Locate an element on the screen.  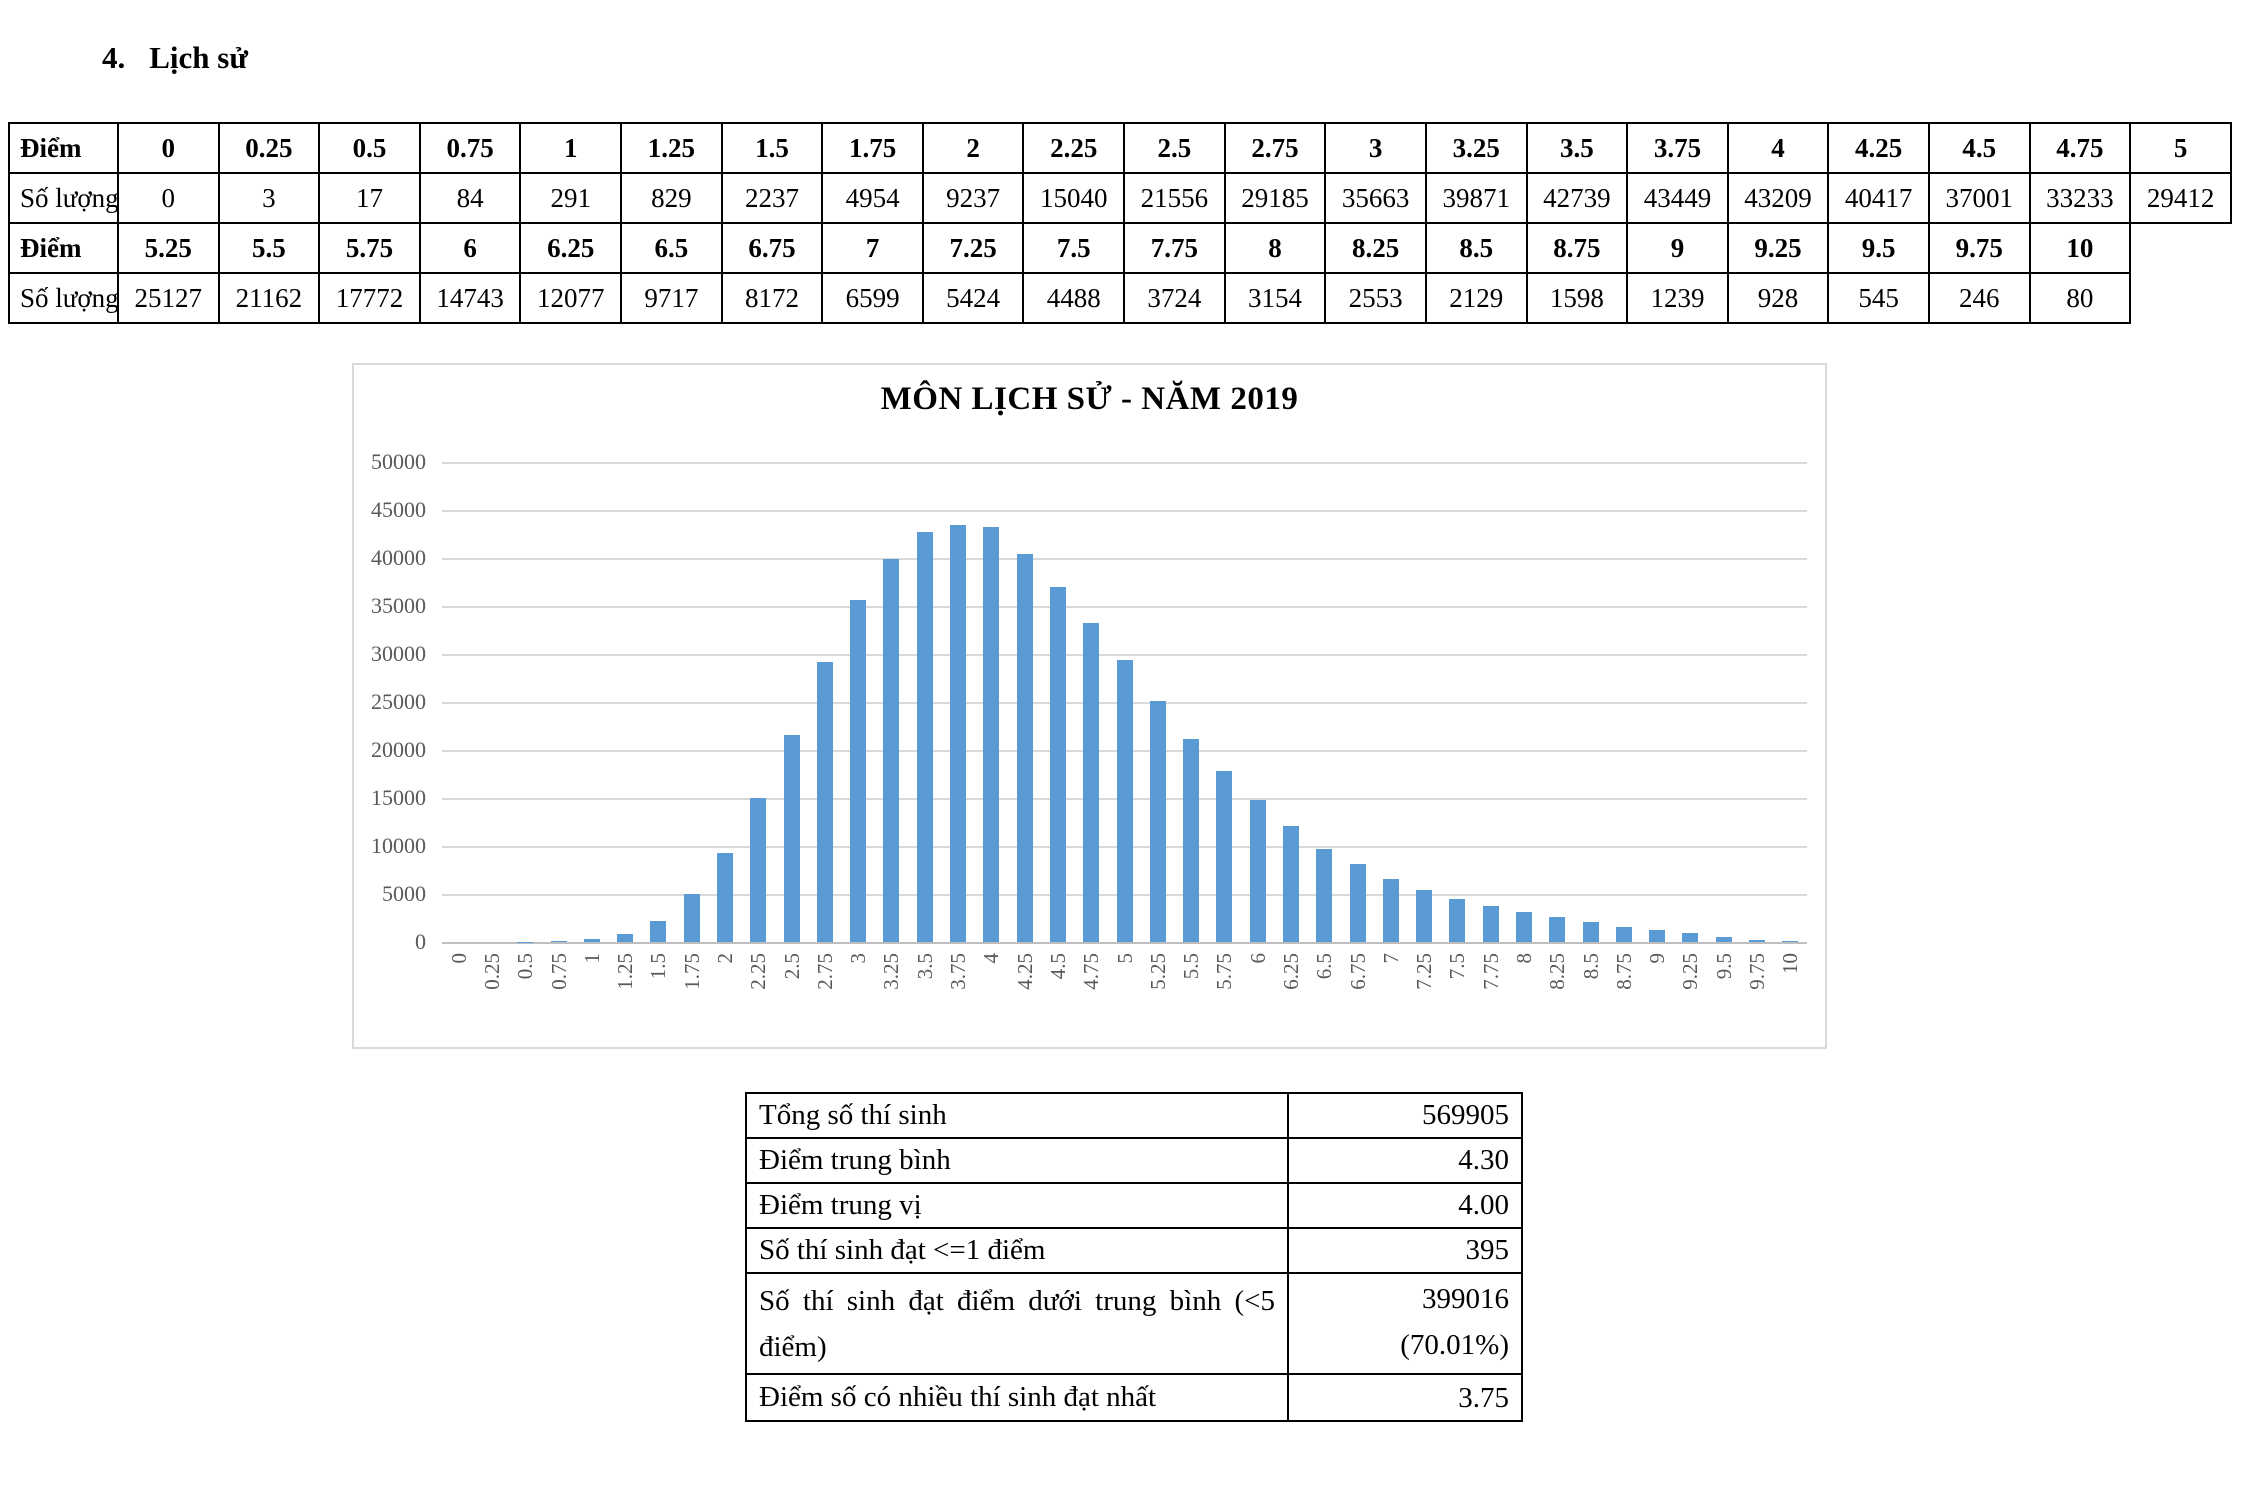
count-cell: 80 is located at coordinates (2080, 298).